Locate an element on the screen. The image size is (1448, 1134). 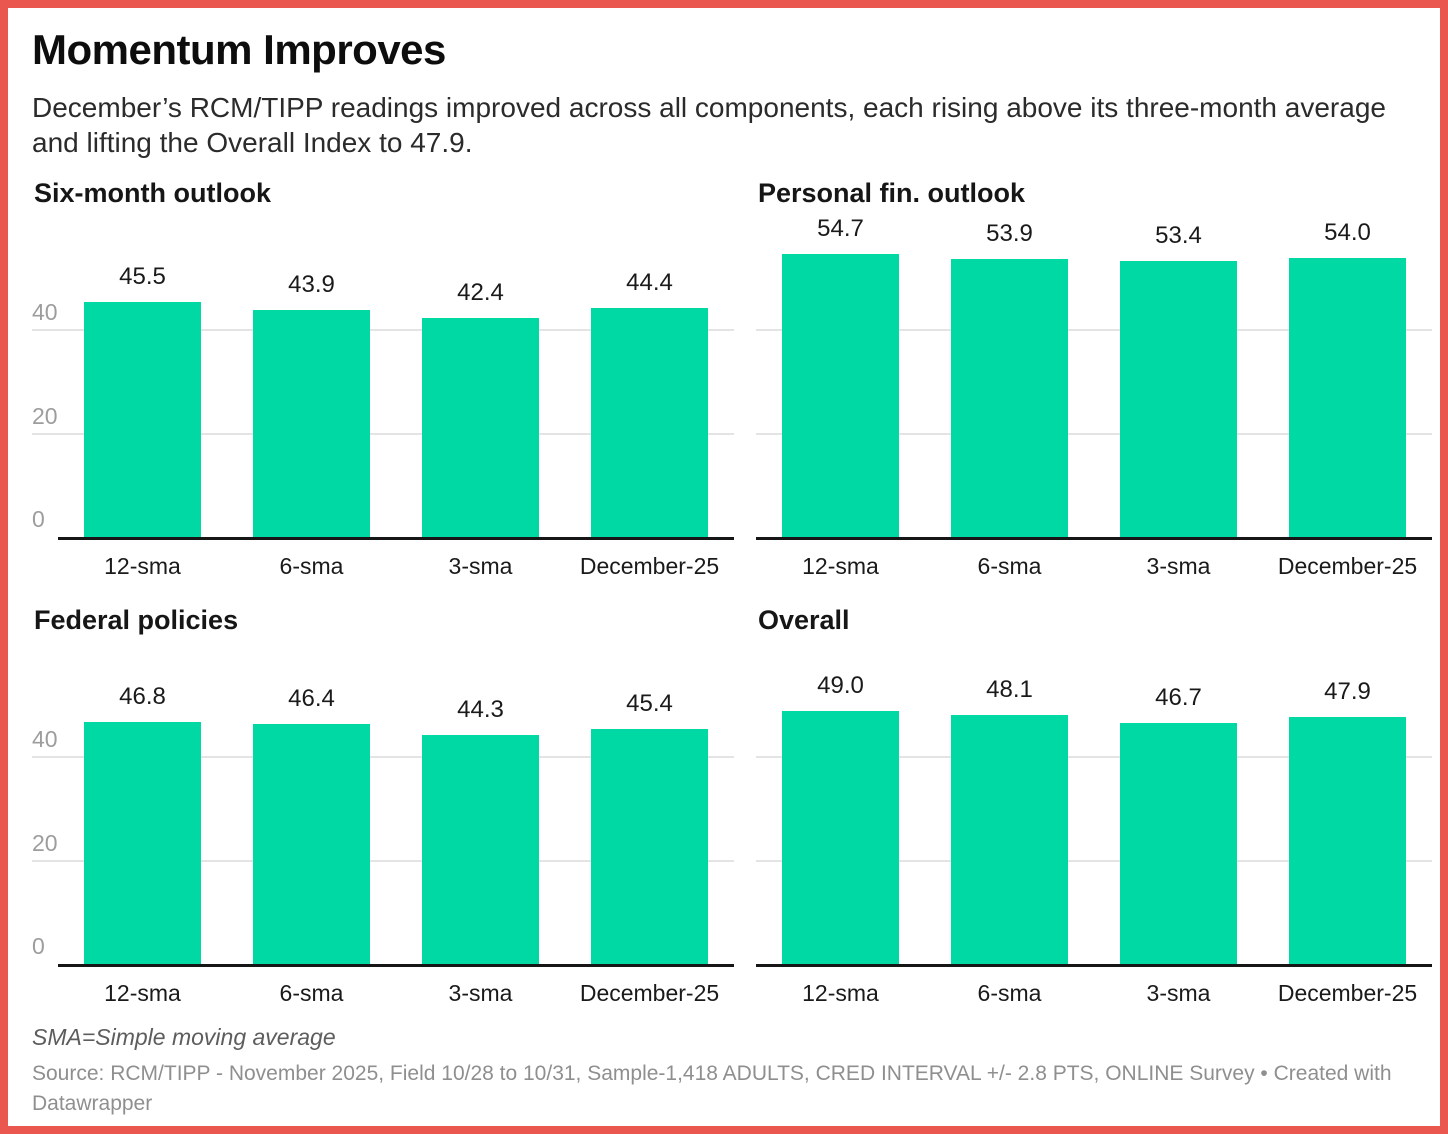
panel-title-federal-policies: Federal policies is located at coordinates (136, 620).